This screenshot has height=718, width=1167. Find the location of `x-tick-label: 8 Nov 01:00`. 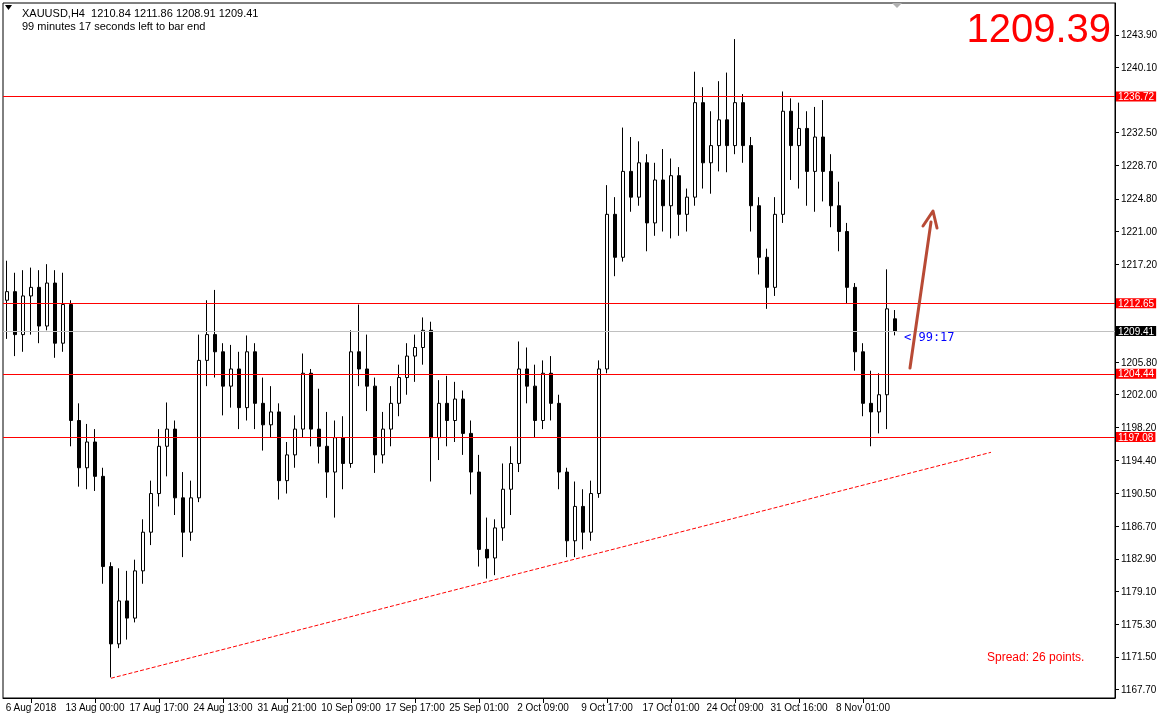

x-tick-label: 8 Nov 01:00 is located at coordinates (863, 707).